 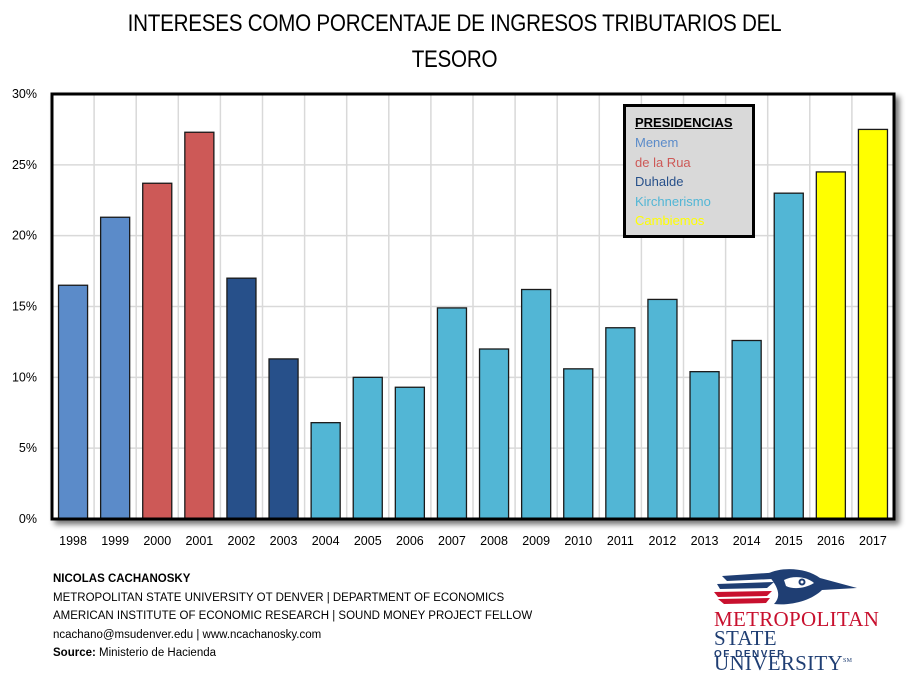 What do you see at coordinates (848, 661) in the screenshot?
I see `trademark: SM` at bounding box center [848, 661].